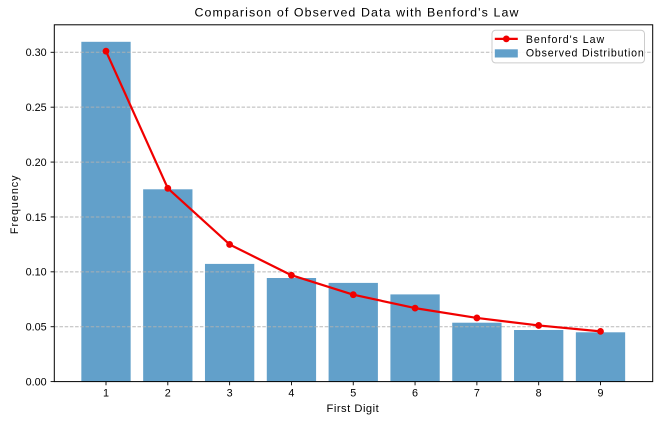  Describe the element at coordinates (36, 108) in the screenshot. I see `svg-text: 0.25` at that location.